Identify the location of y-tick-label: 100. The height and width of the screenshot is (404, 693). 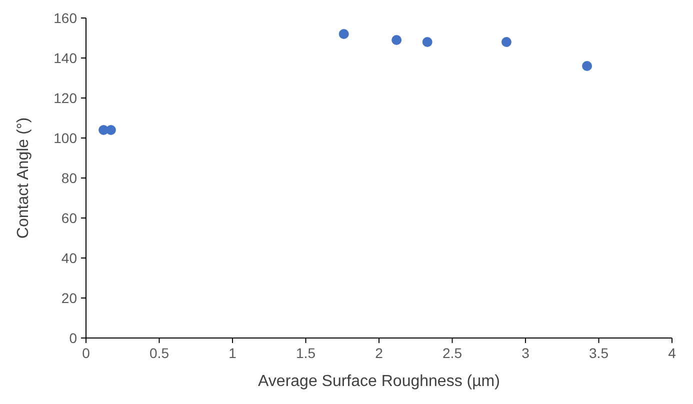
(66, 138).